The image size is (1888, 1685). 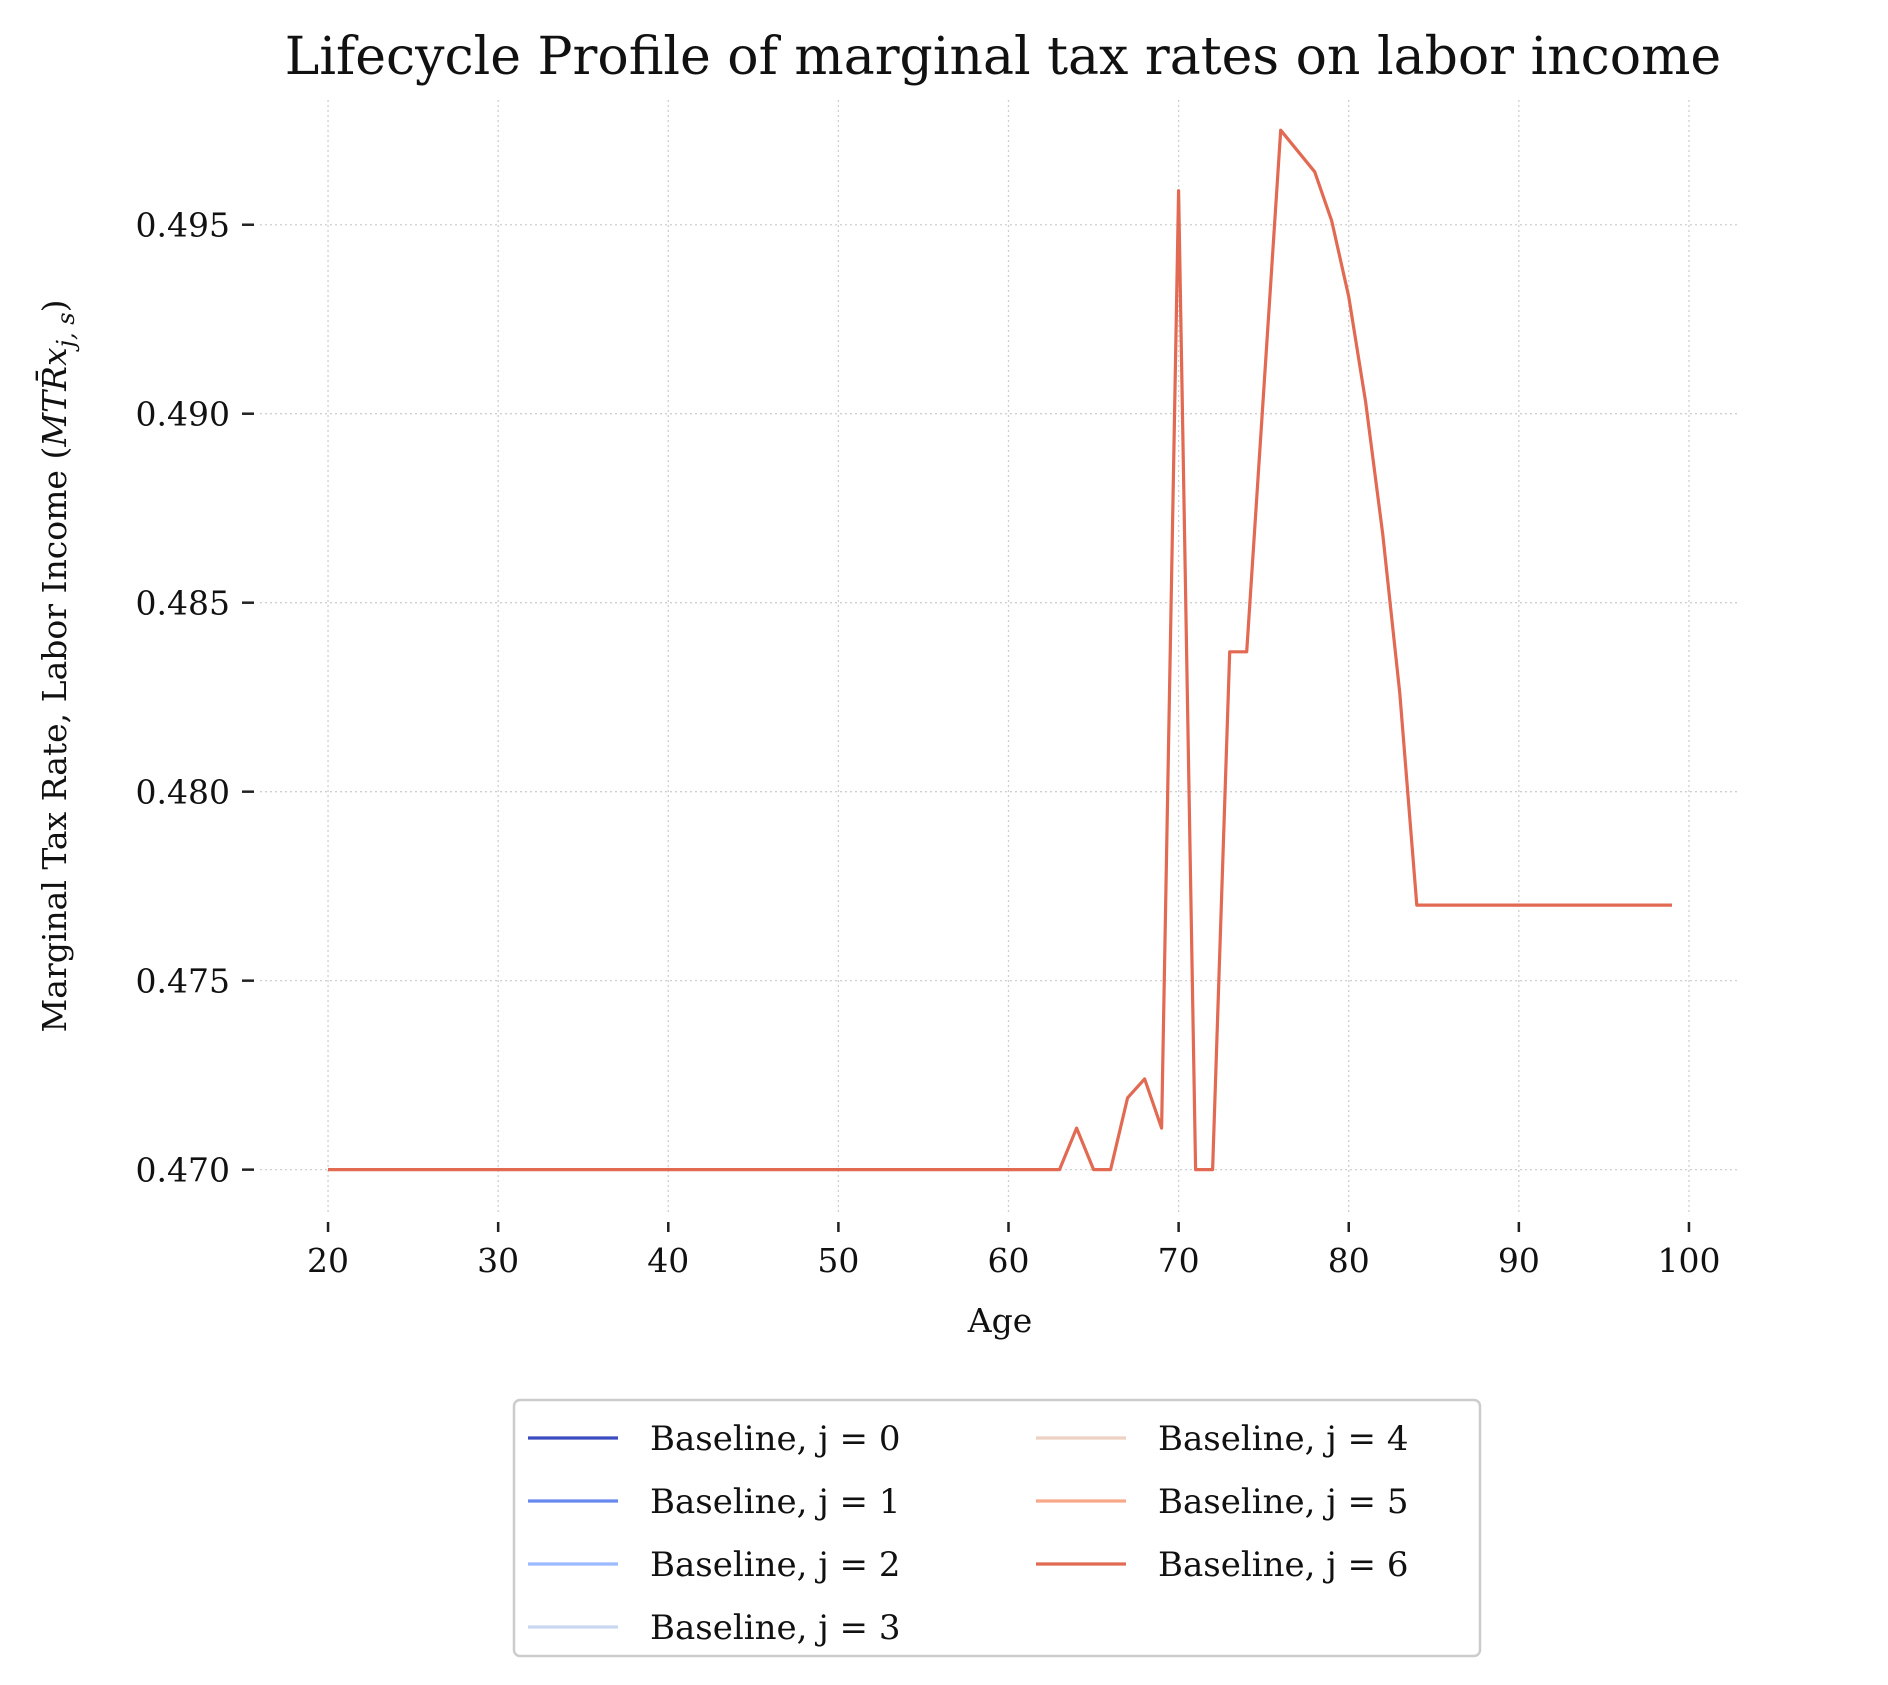 I want to click on legend-entry-j2: Baseline, j = 2, so click(x=714, y=1565).